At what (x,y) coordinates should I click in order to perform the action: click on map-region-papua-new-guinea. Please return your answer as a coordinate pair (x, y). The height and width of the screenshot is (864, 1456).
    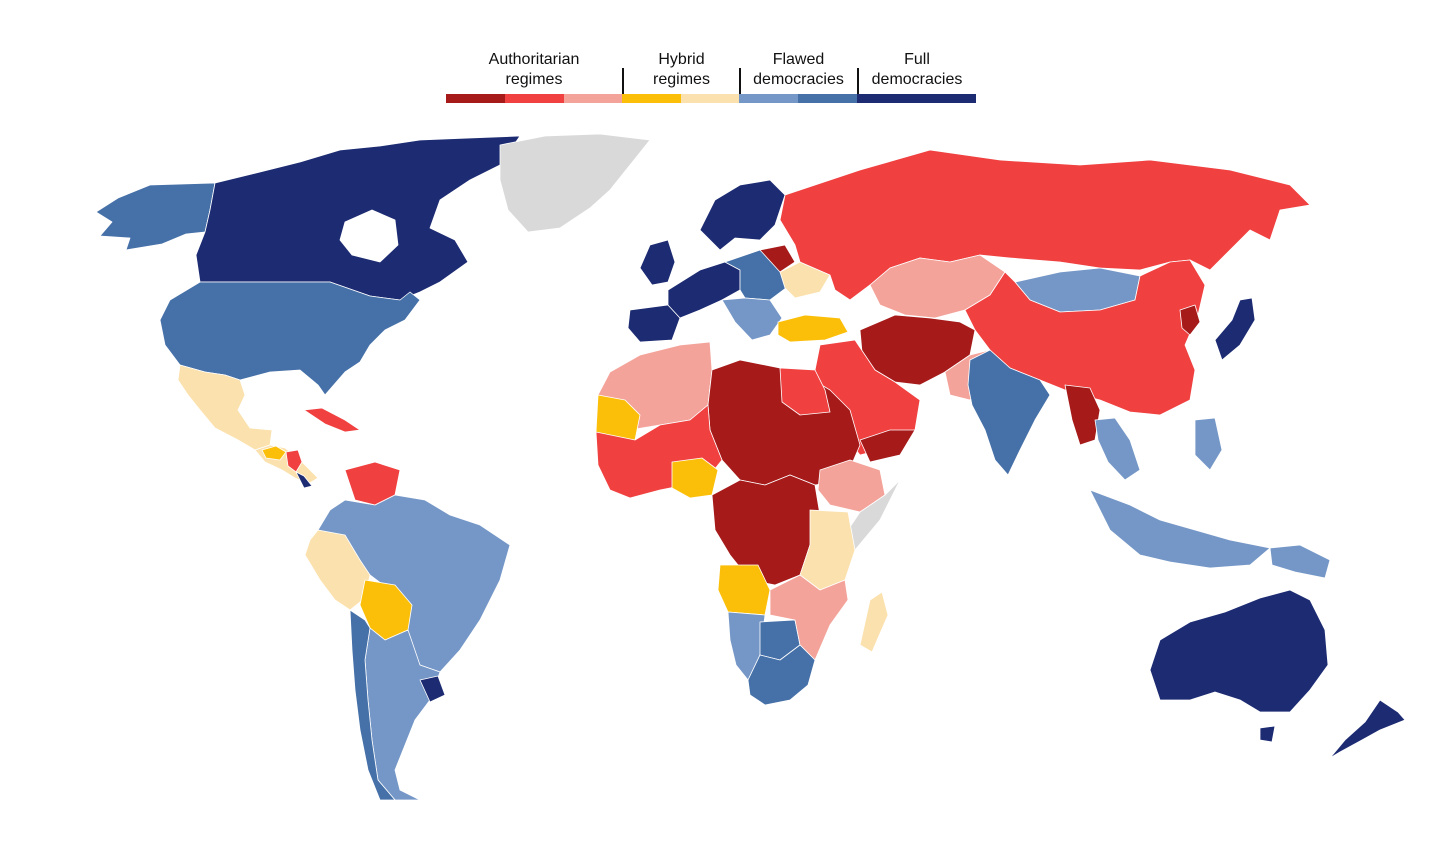
    Looking at the image, I should click on (1300, 561).